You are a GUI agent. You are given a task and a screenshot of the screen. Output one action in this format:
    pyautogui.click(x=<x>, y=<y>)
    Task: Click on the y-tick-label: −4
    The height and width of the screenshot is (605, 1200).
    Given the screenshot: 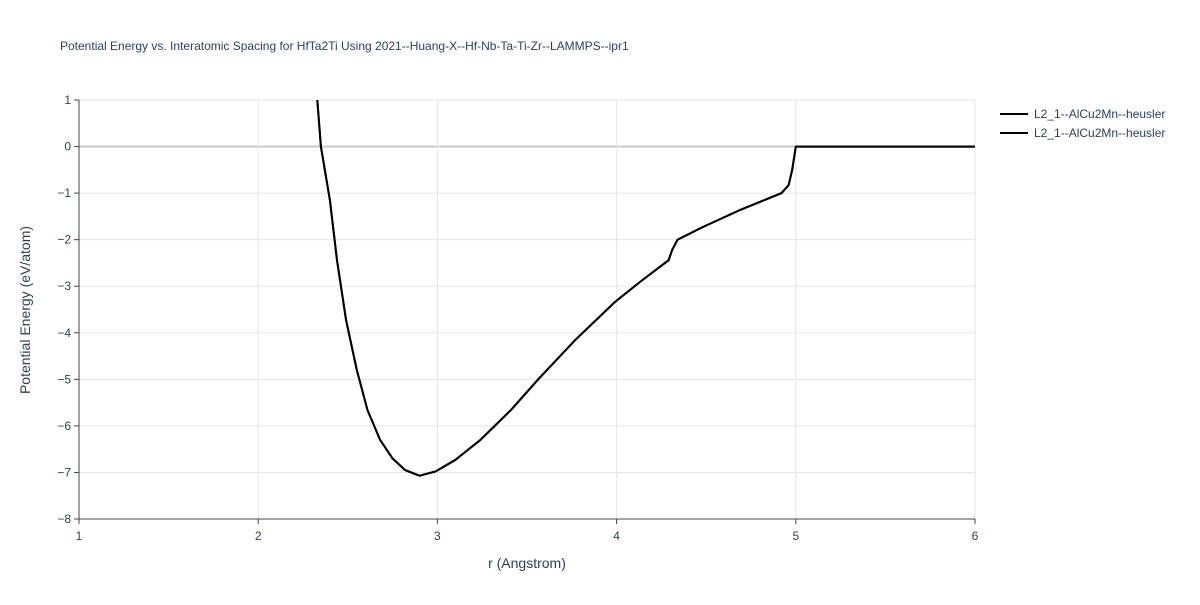 What is the action you would take?
    pyautogui.click(x=64, y=333)
    